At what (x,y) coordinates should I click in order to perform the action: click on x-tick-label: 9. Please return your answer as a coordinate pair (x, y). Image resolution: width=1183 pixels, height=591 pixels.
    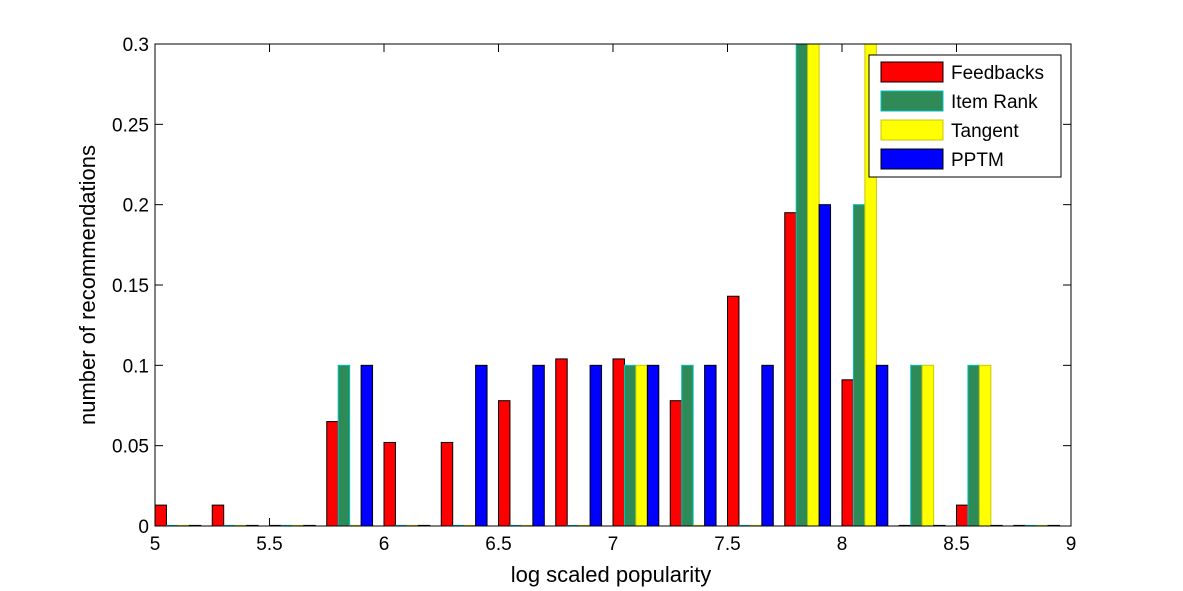
    Looking at the image, I should click on (1071, 544).